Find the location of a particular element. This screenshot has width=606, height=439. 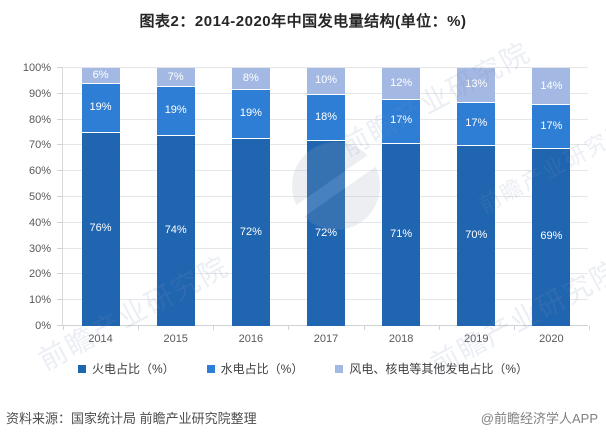

bar-value-label: 14% is located at coordinates (551, 85).